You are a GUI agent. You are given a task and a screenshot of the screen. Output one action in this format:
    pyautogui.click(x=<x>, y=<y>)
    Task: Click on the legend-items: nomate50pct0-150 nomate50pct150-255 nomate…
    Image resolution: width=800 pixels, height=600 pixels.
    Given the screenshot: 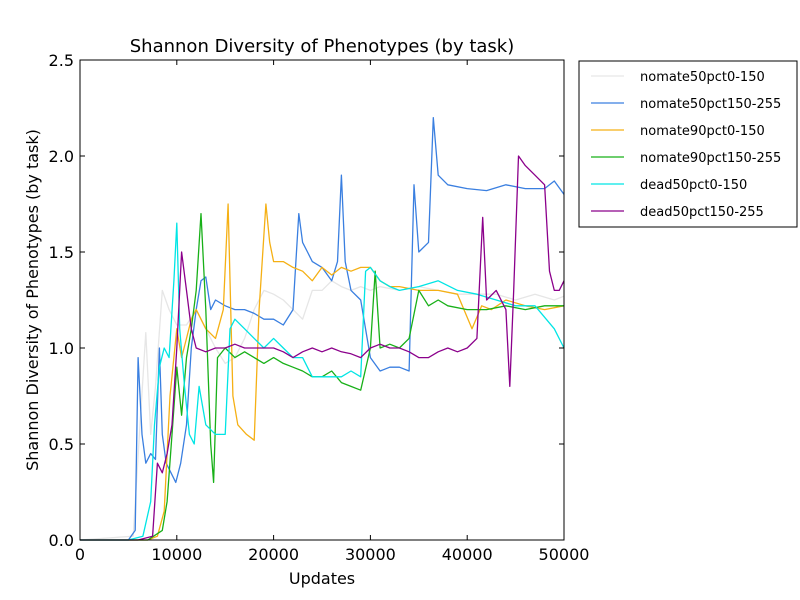 What is the action you would take?
    pyautogui.click(x=686, y=145)
    